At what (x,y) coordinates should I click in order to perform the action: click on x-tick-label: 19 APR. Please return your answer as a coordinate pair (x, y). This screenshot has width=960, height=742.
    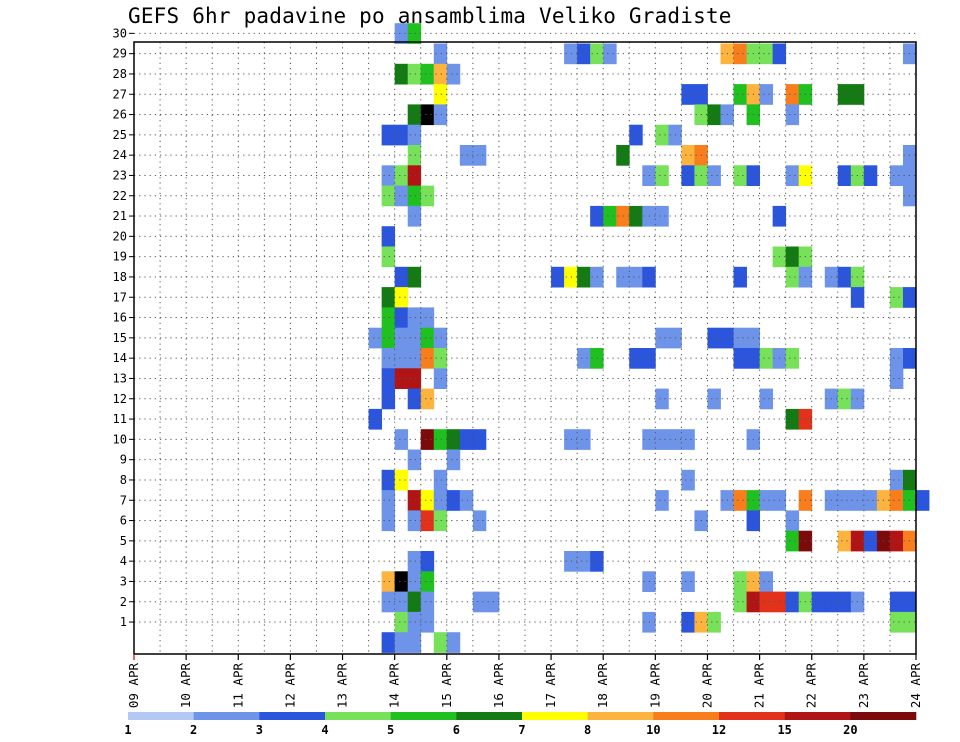
    Looking at the image, I should click on (654, 686).